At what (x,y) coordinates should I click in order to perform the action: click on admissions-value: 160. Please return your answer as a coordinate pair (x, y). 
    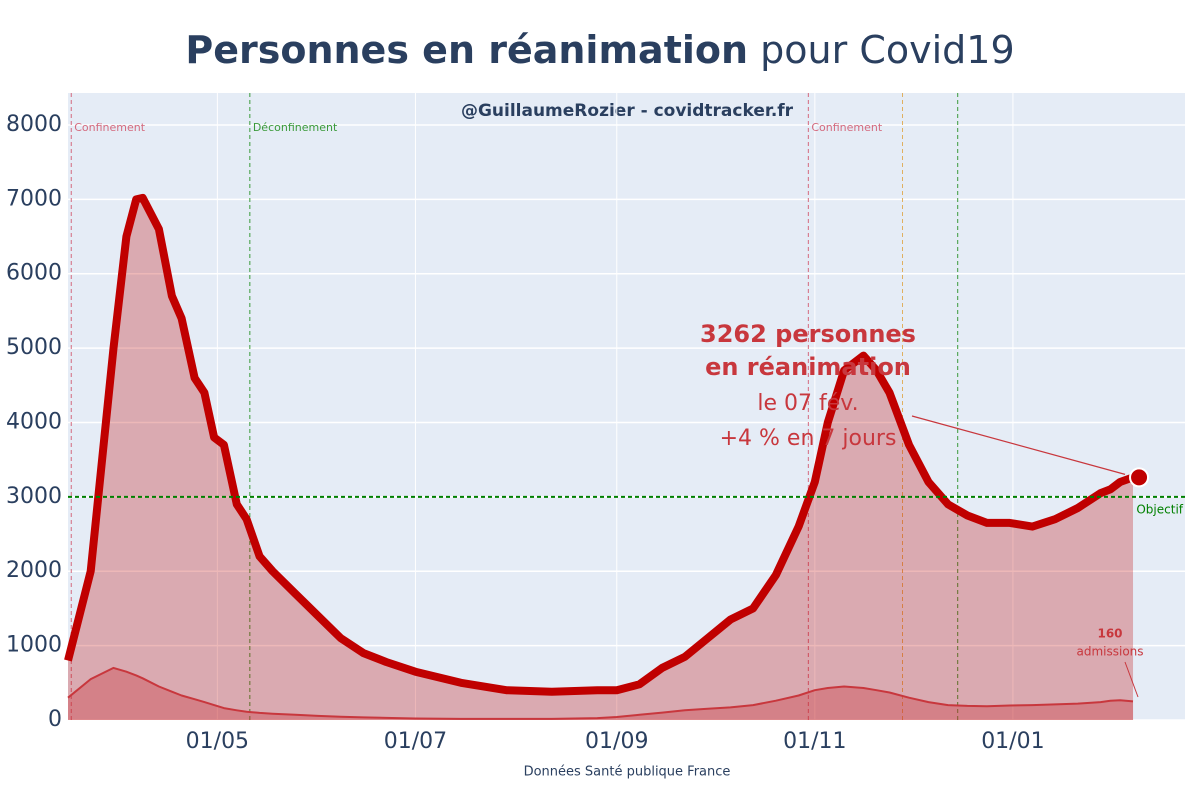
    Looking at the image, I should click on (1109, 634).